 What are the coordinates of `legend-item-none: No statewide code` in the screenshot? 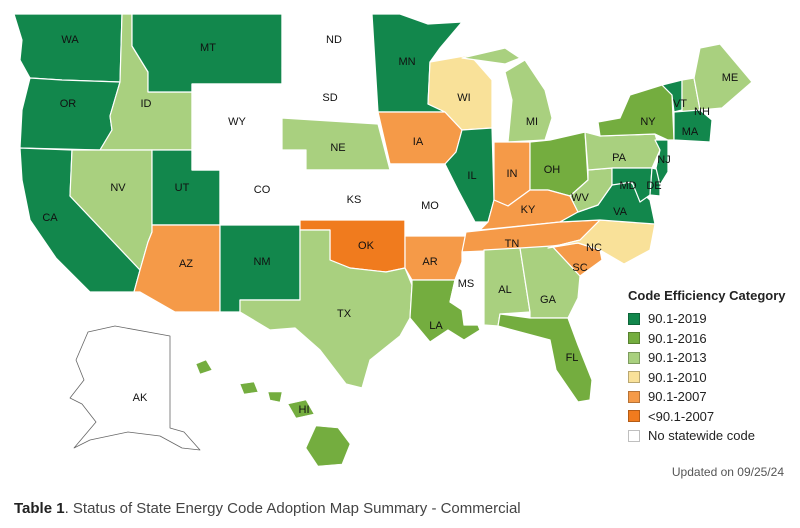 It's located at (713, 436).